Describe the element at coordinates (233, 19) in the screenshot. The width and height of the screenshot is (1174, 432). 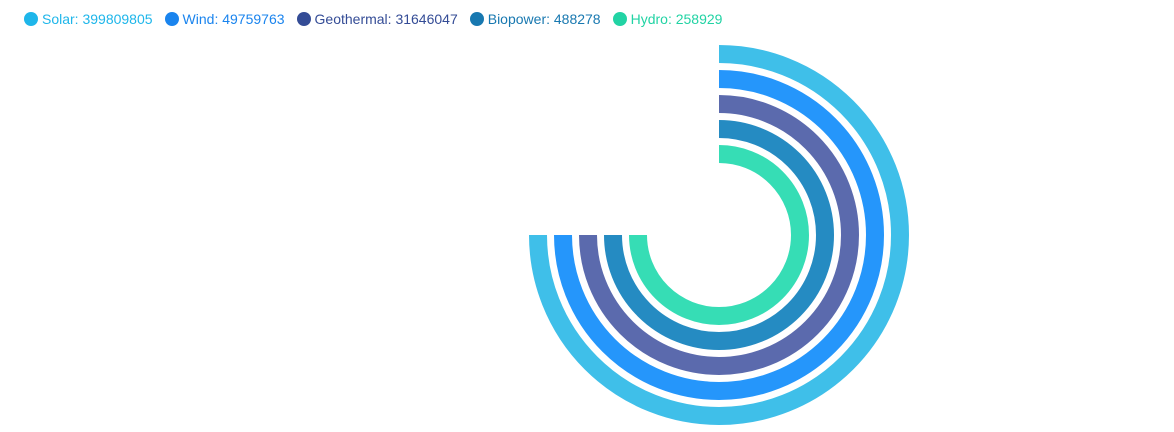
I see `legend-label-wind: Wind: 49759763` at that location.